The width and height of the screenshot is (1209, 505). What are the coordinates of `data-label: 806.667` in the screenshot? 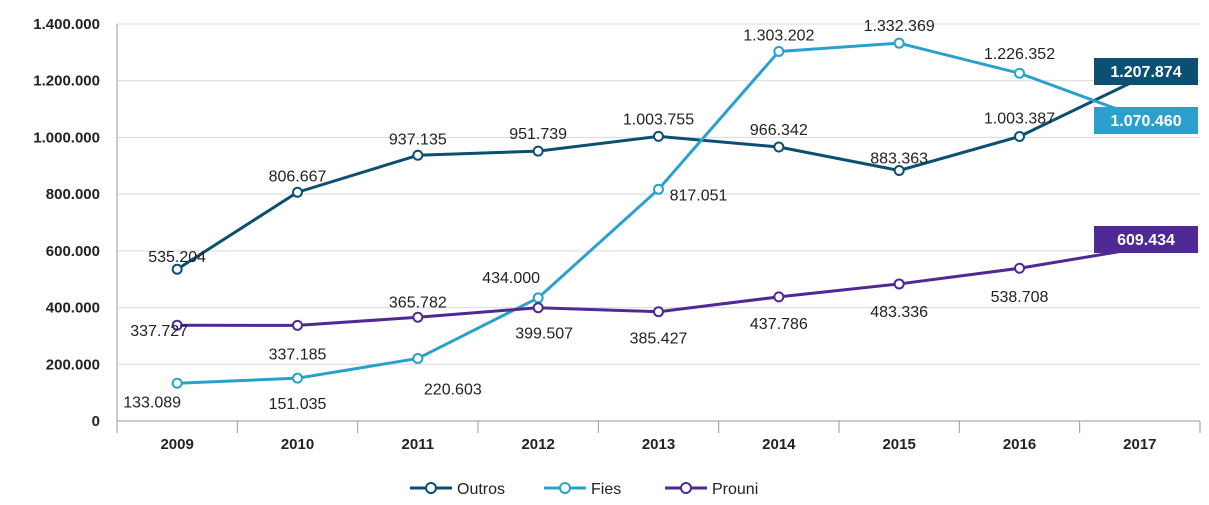 It's located at (298, 176).